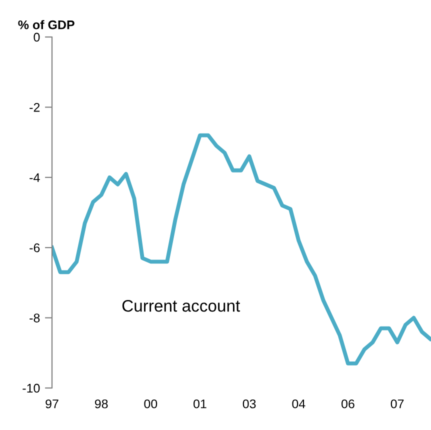 The image size is (431, 430). I want to click on x-tick-label: 06, so click(348, 403).